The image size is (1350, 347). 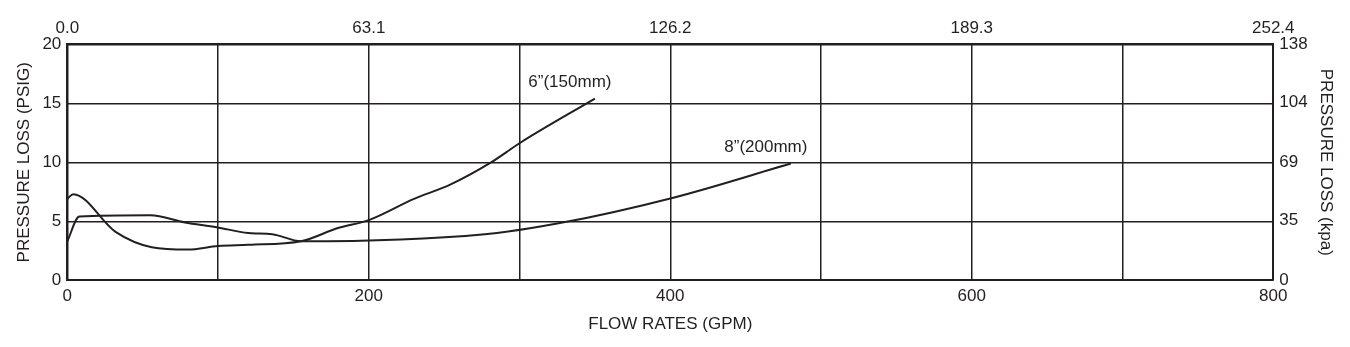 I want to click on y2-tick-label: 69, so click(x=1289, y=161).